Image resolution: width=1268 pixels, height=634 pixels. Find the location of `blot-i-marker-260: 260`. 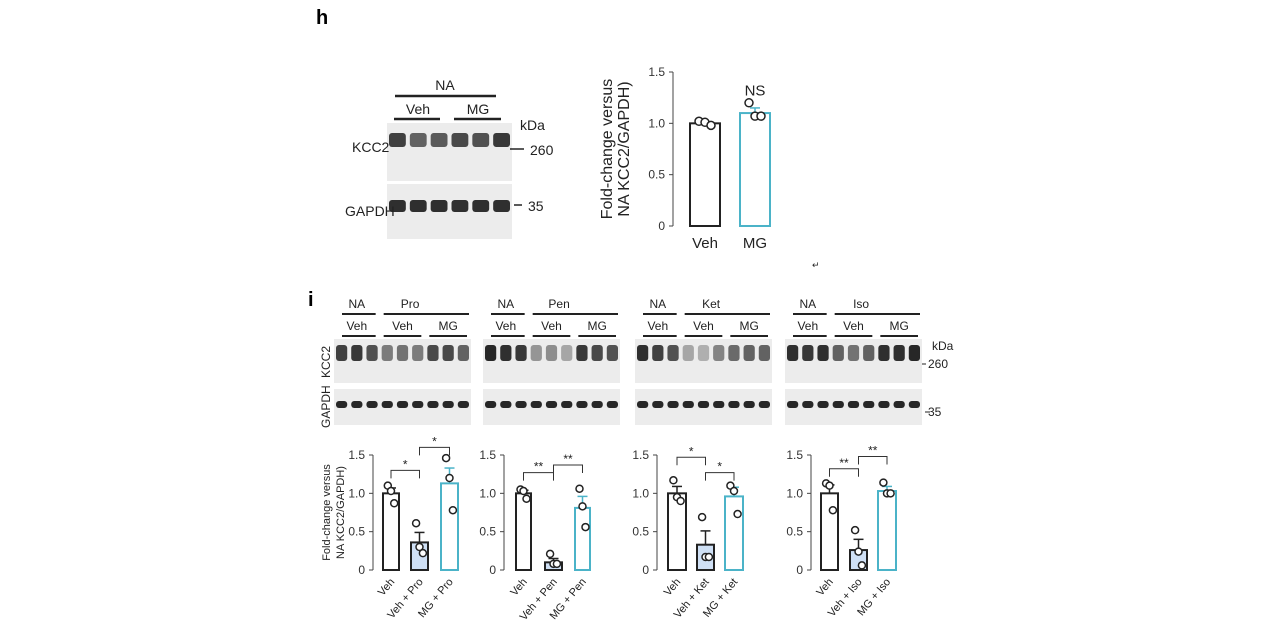

blot-i-marker-260: 260 is located at coordinates (938, 364).